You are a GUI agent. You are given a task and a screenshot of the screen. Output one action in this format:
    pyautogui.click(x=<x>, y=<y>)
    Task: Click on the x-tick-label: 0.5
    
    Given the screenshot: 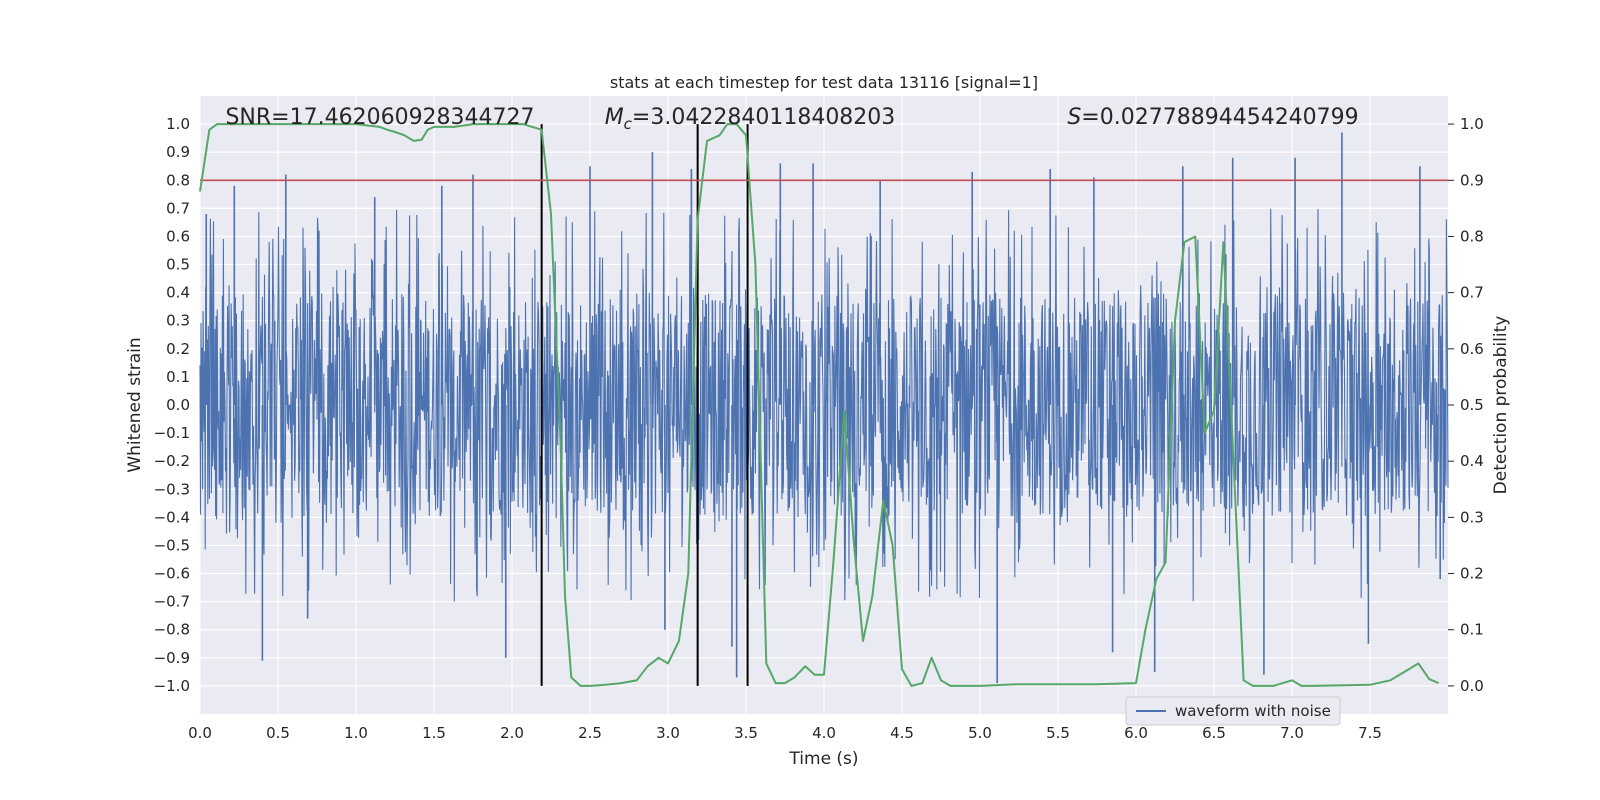 What is the action you would take?
    pyautogui.click(x=278, y=733)
    